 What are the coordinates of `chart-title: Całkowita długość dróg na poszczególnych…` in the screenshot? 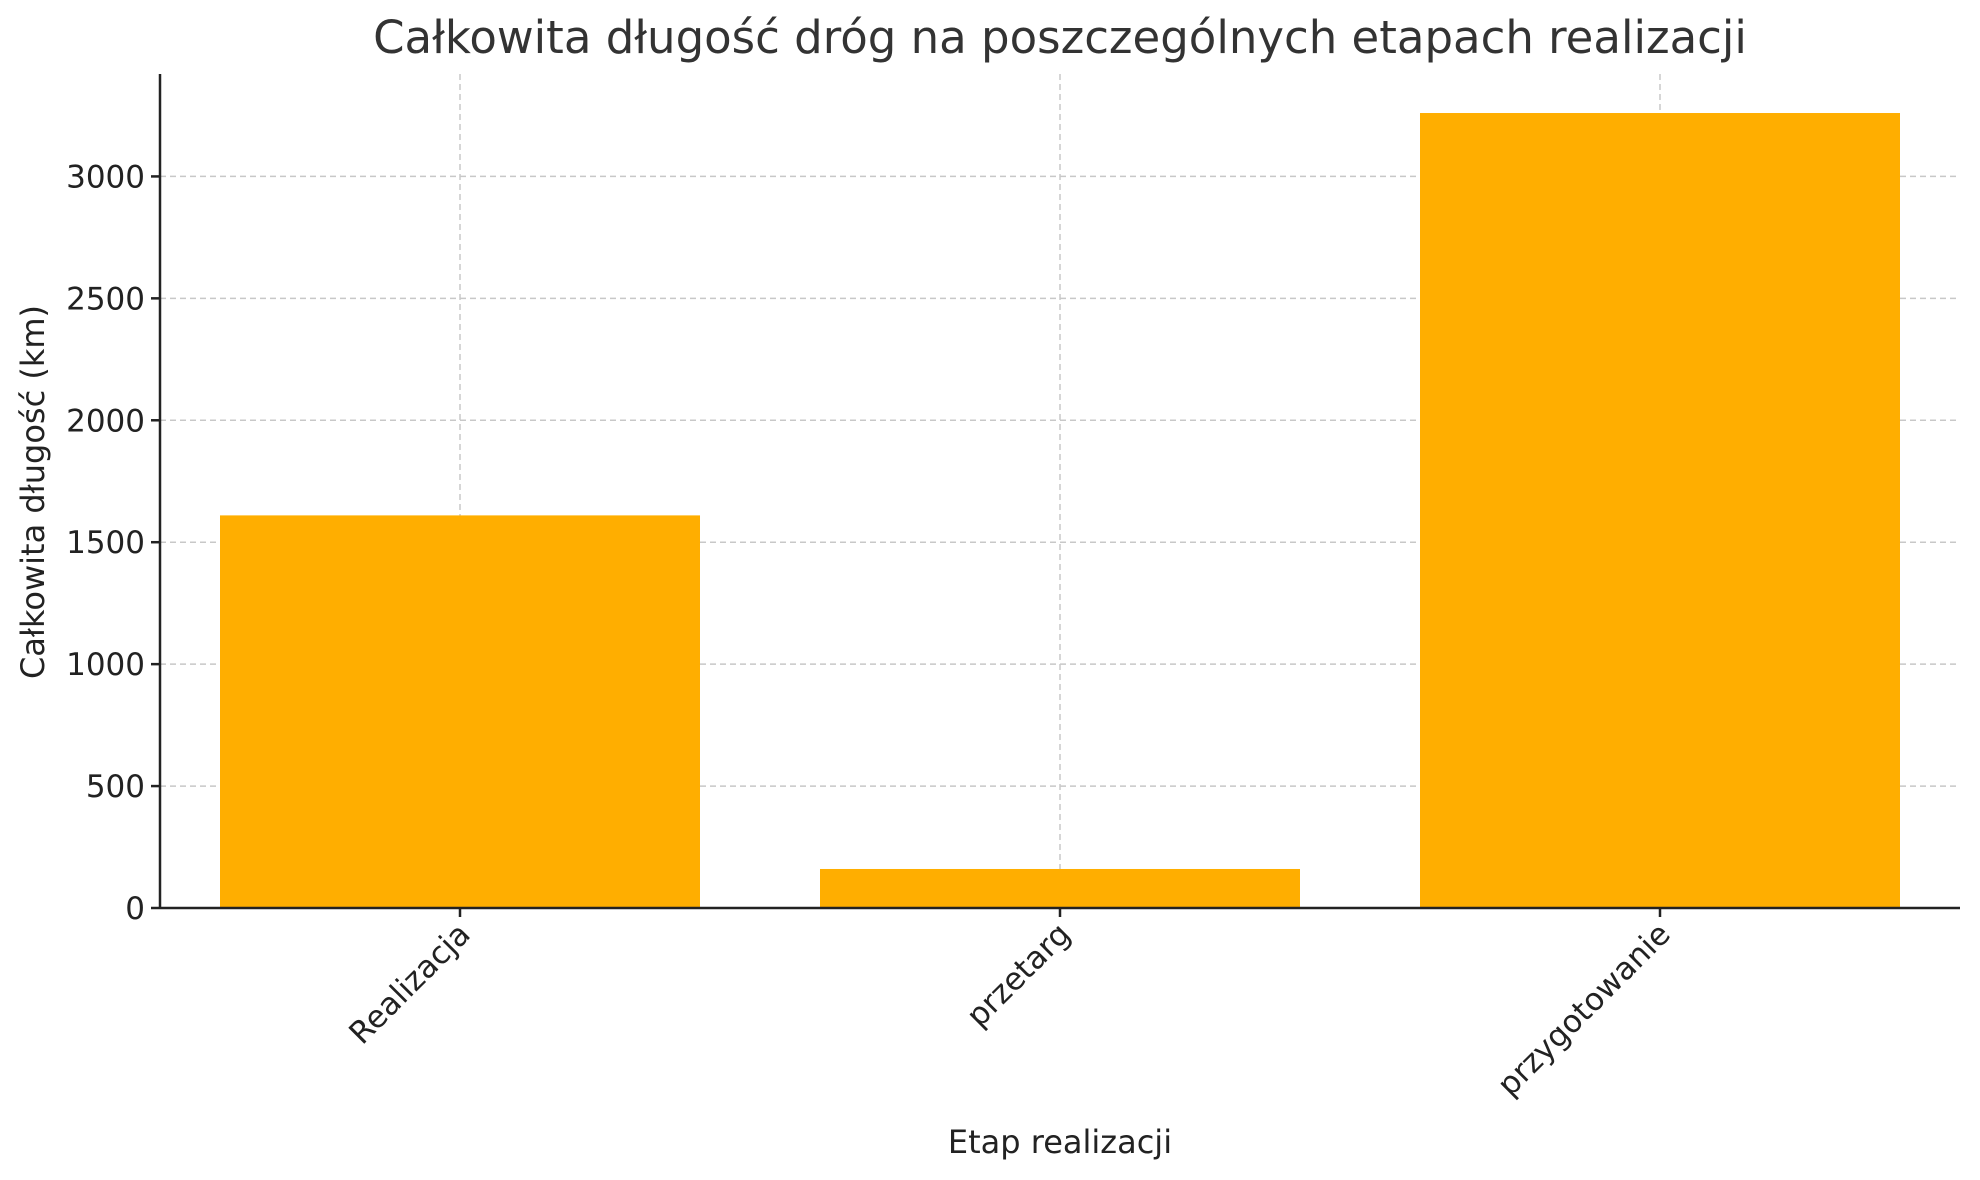 It's located at (1060, 37).